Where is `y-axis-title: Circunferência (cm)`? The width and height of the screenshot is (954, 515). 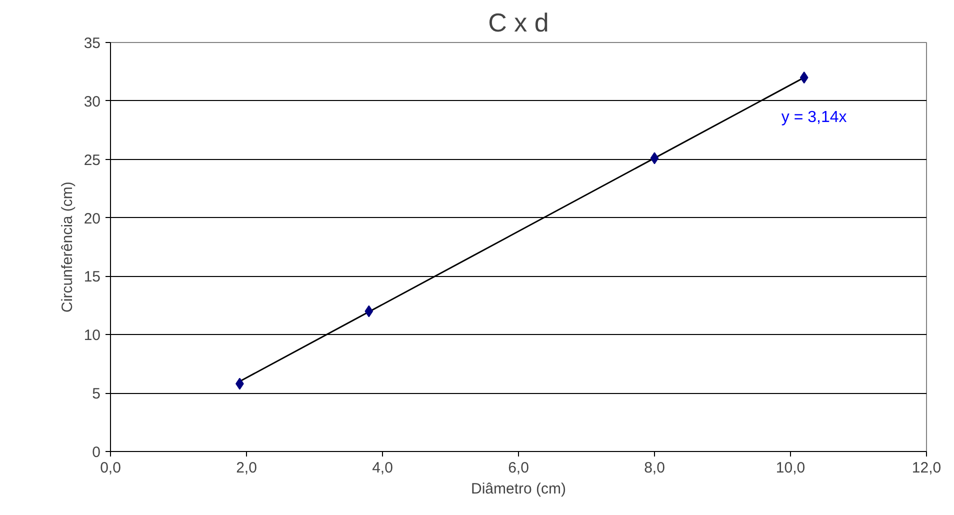
y-axis-title: Circunferência (cm) is located at coordinates (67, 247).